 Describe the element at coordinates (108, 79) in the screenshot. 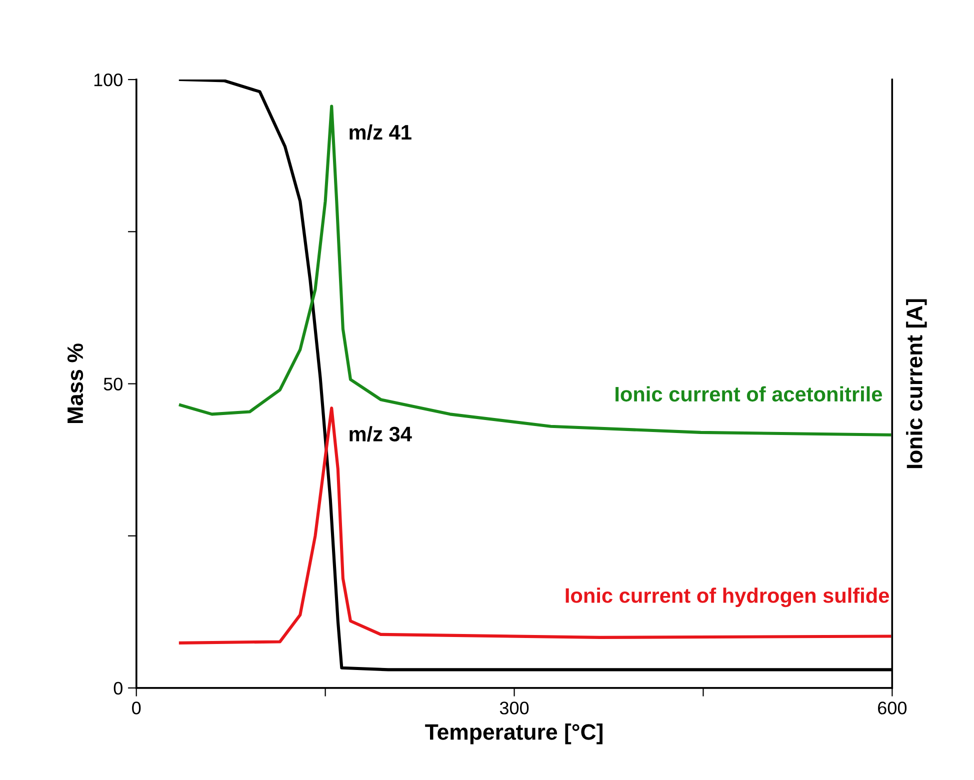

I see `y-tick-label: 100` at that location.